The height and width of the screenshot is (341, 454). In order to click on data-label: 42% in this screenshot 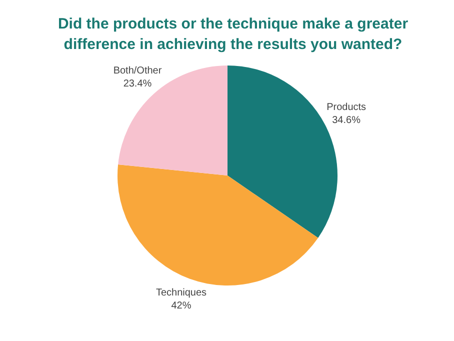, I will do `click(181, 306)`.